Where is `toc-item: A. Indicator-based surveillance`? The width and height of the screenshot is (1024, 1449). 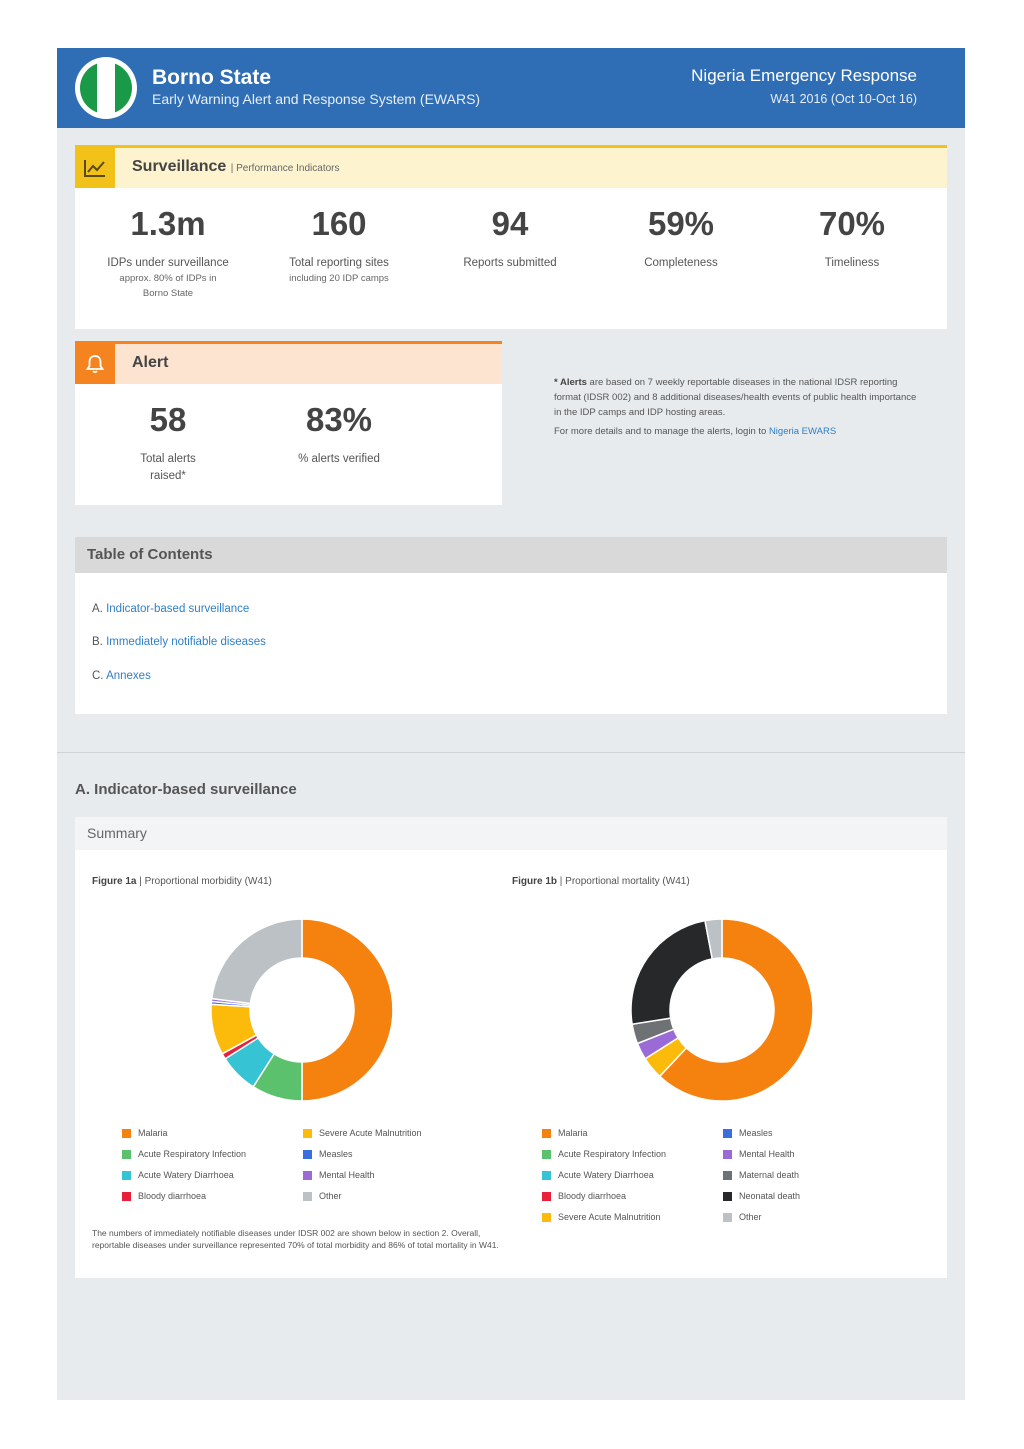 toc-item: A. Indicator-based surveillance is located at coordinates (170, 609).